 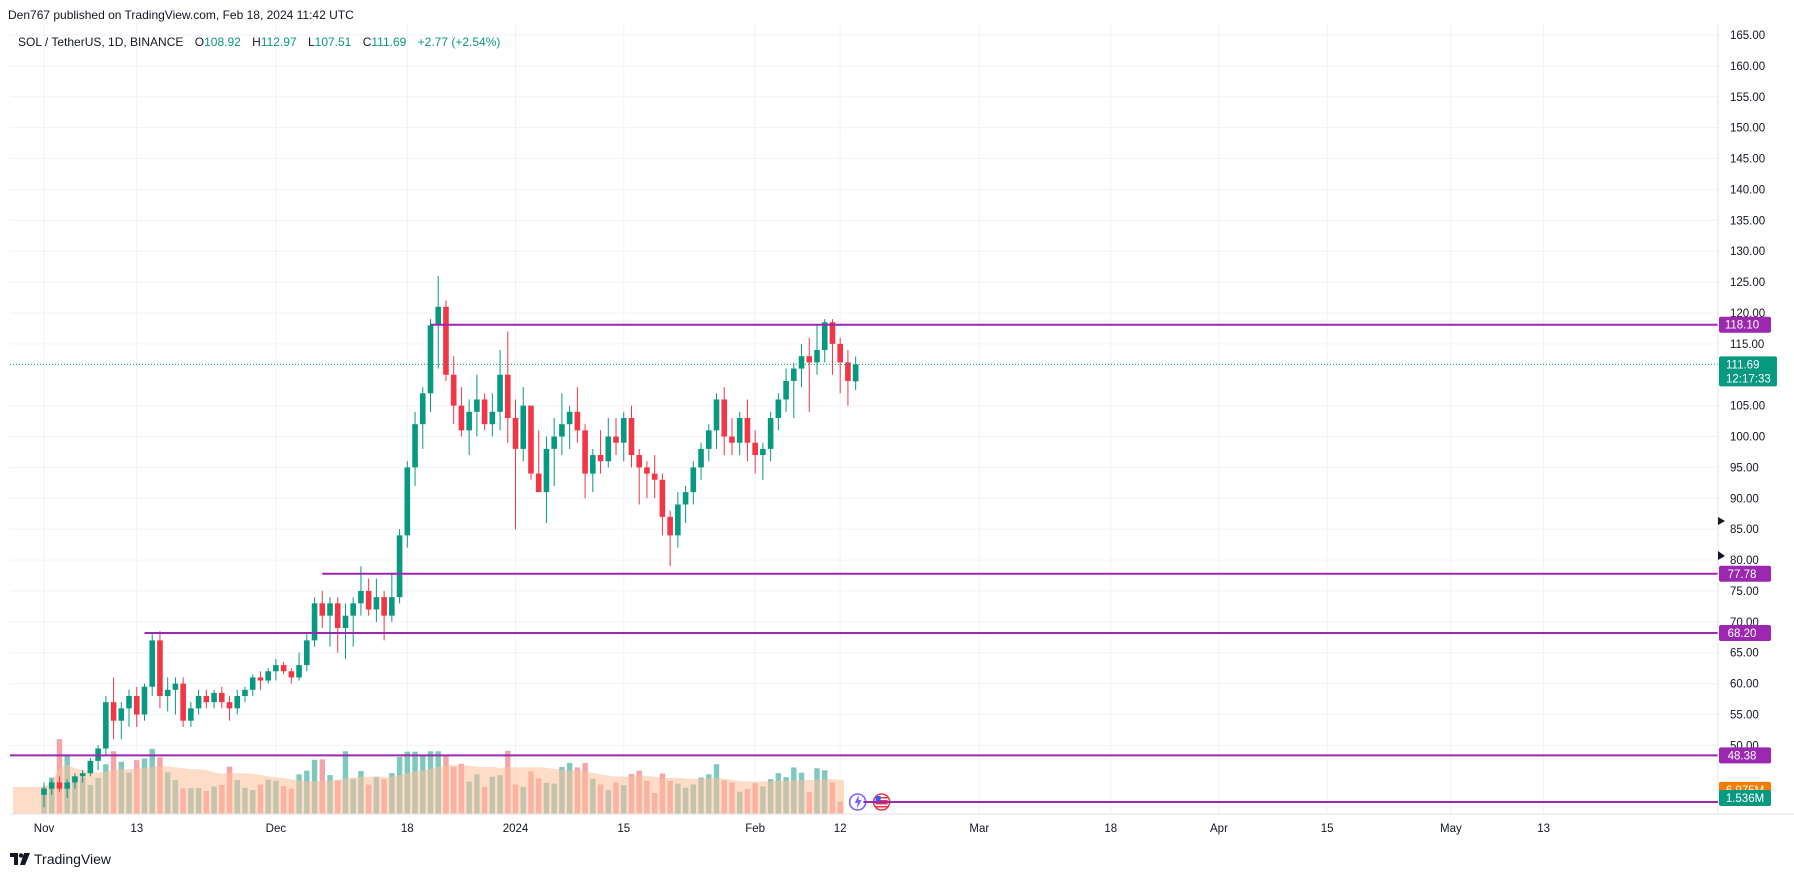 I want to click on lightning-icon, so click(x=857, y=802).